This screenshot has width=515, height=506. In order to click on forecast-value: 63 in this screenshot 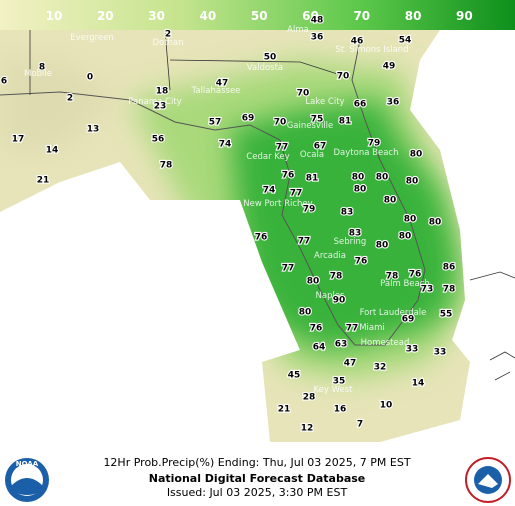, I will do `click(341, 345)`.